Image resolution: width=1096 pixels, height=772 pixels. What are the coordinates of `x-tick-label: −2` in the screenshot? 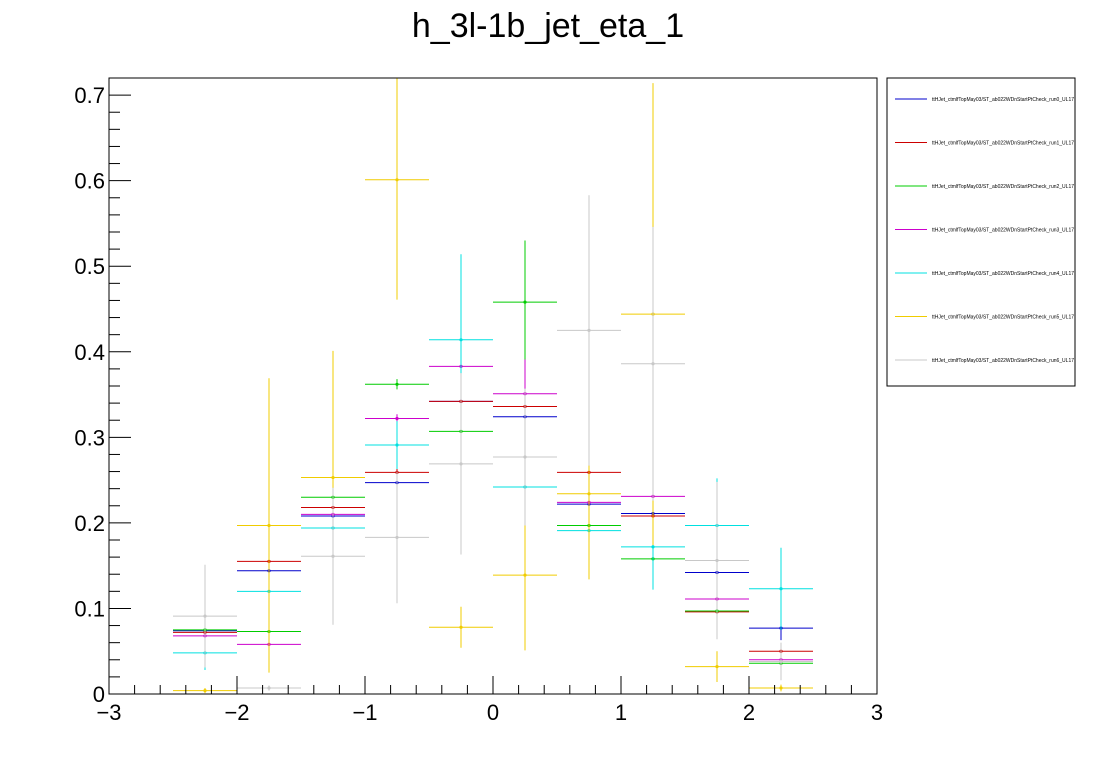 It's located at (236, 712).